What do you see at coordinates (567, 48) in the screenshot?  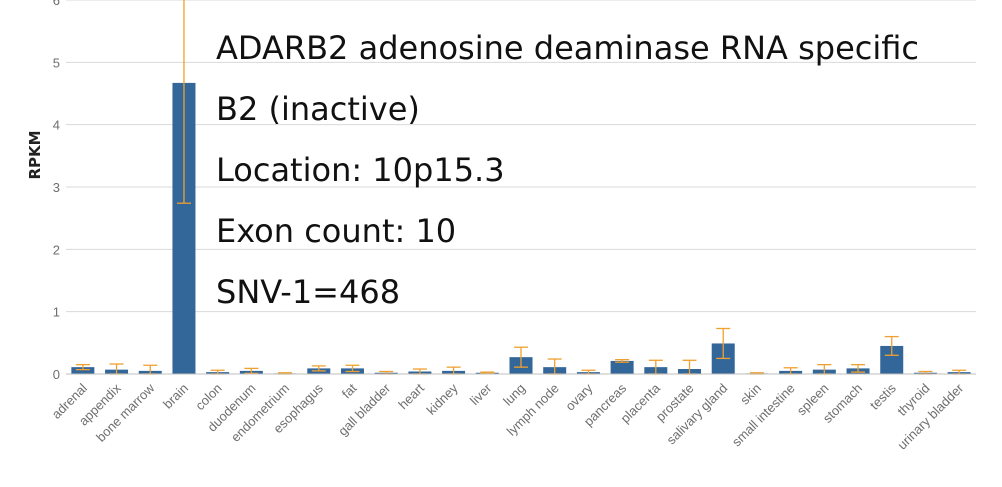 I see `gene-title-line-1: ADARB2 adenosine deaminase RNA specific` at bounding box center [567, 48].